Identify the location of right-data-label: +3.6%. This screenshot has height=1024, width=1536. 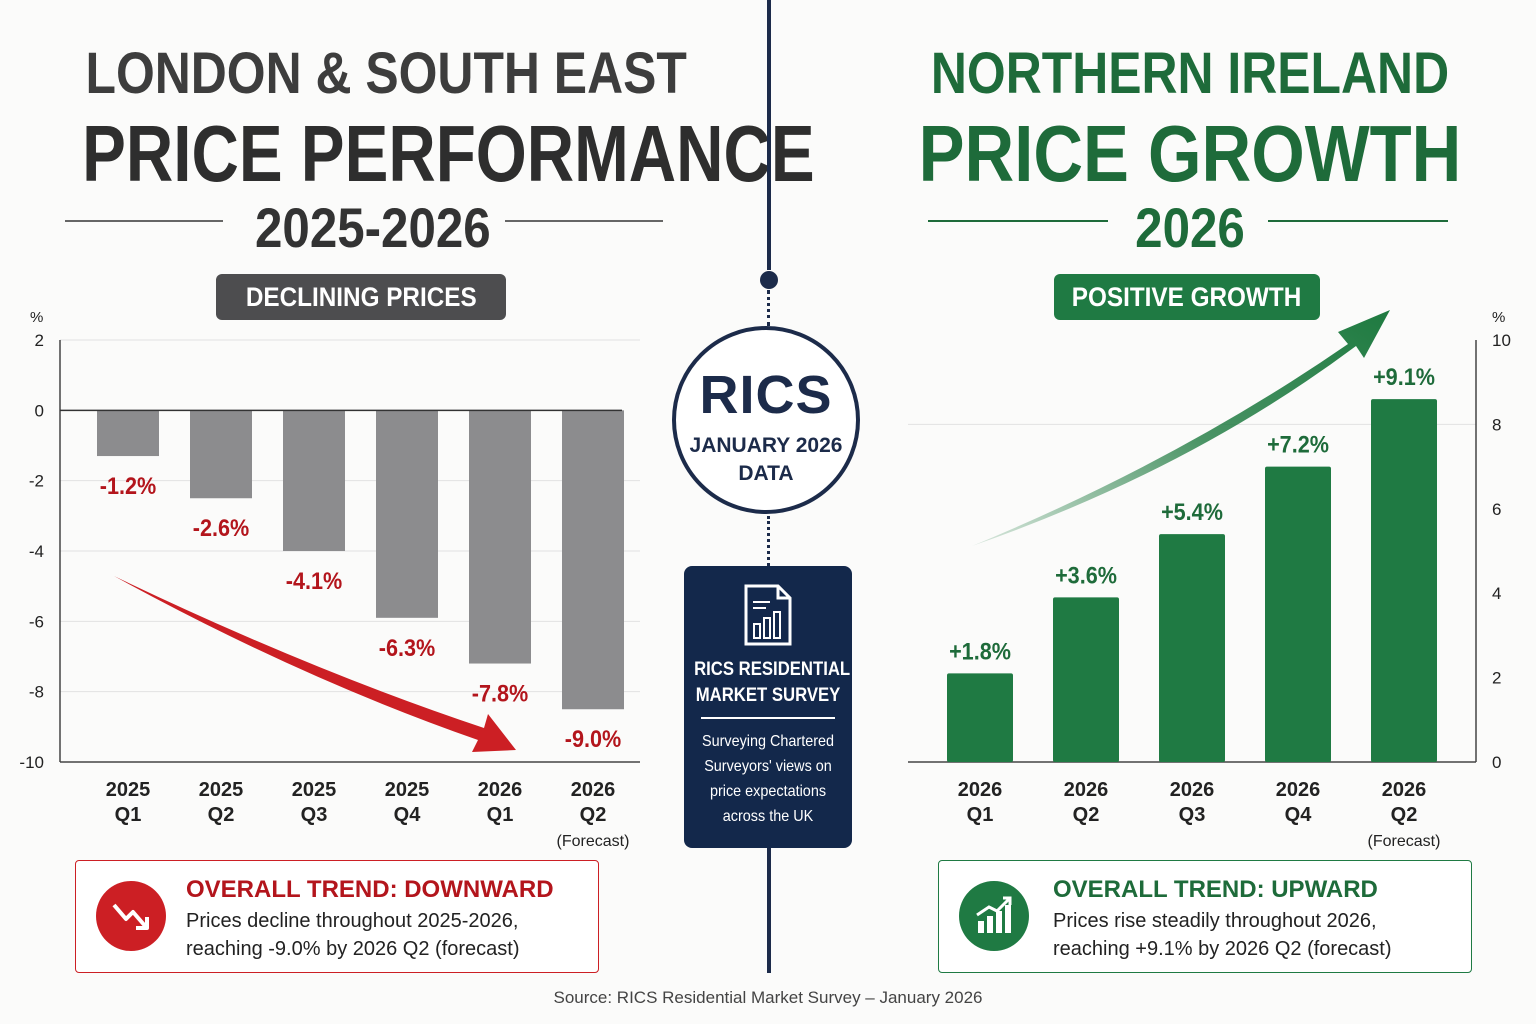
(1086, 574).